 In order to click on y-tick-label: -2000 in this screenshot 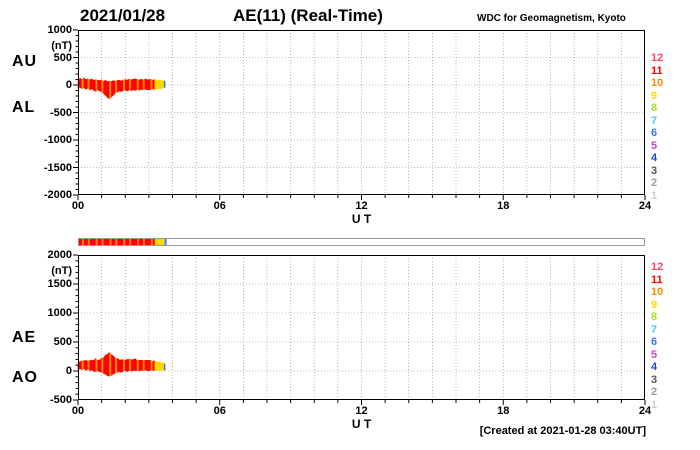, I will do `click(57, 195)`.